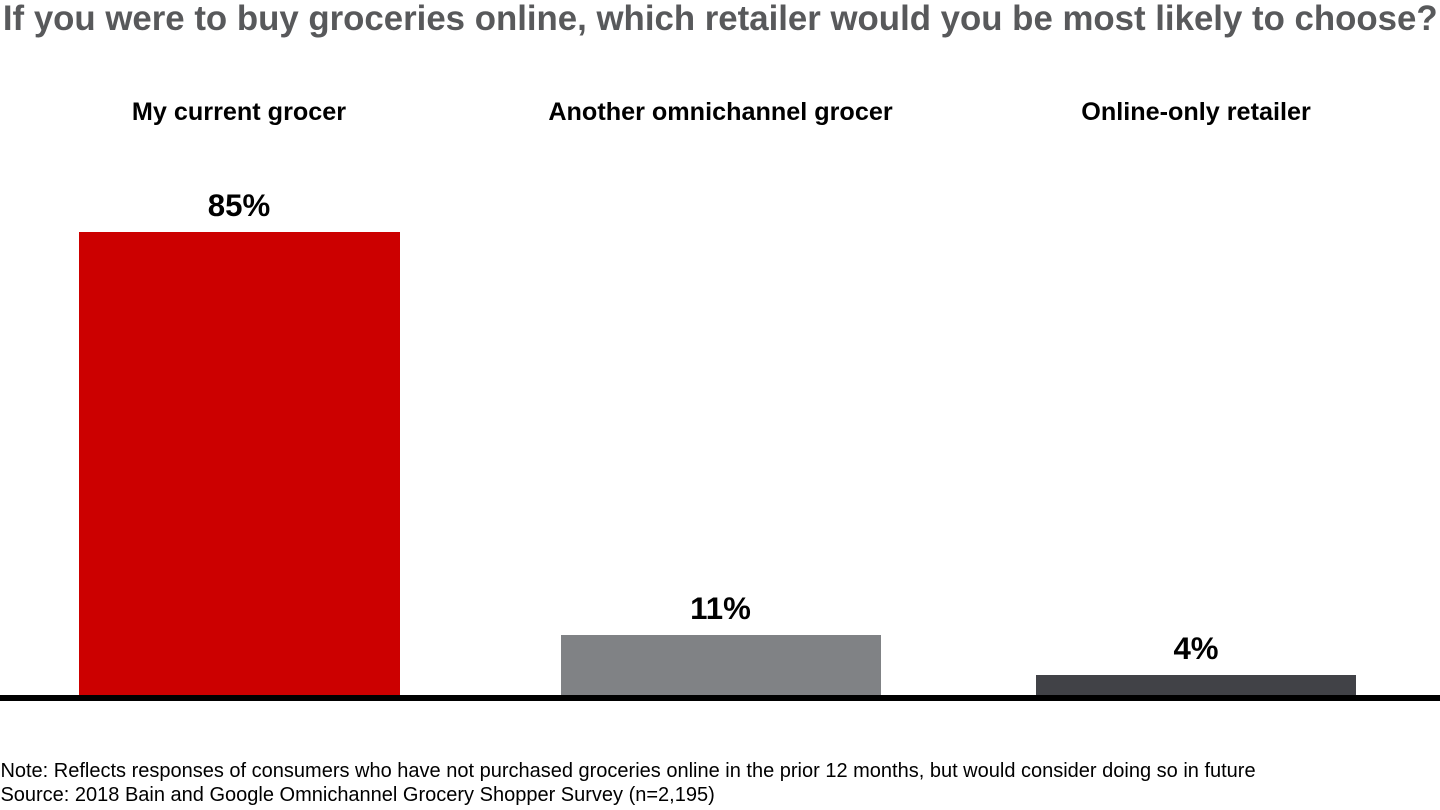 The width and height of the screenshot is (1440, 810). What do you see at coordinates (239, 111) in the screenshot?
I see `category-label-1: My current grocer` at bounding box center [239, 111].